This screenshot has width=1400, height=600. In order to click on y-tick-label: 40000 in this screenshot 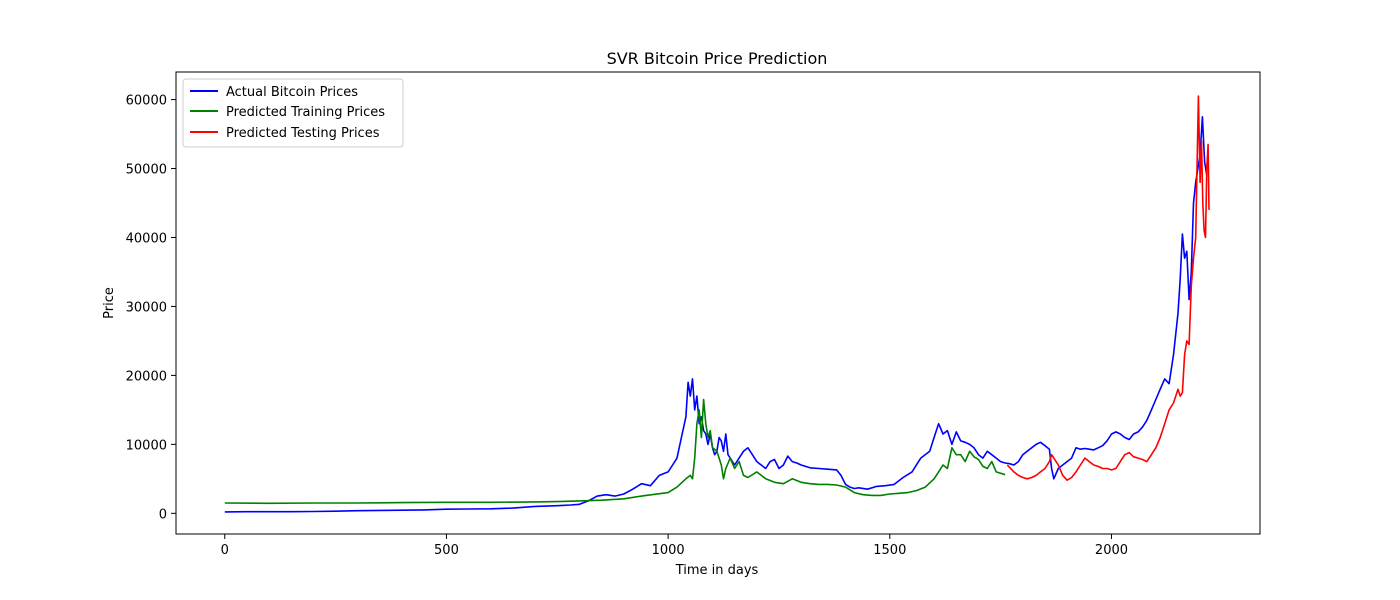, I will do `click(146, 238)`.